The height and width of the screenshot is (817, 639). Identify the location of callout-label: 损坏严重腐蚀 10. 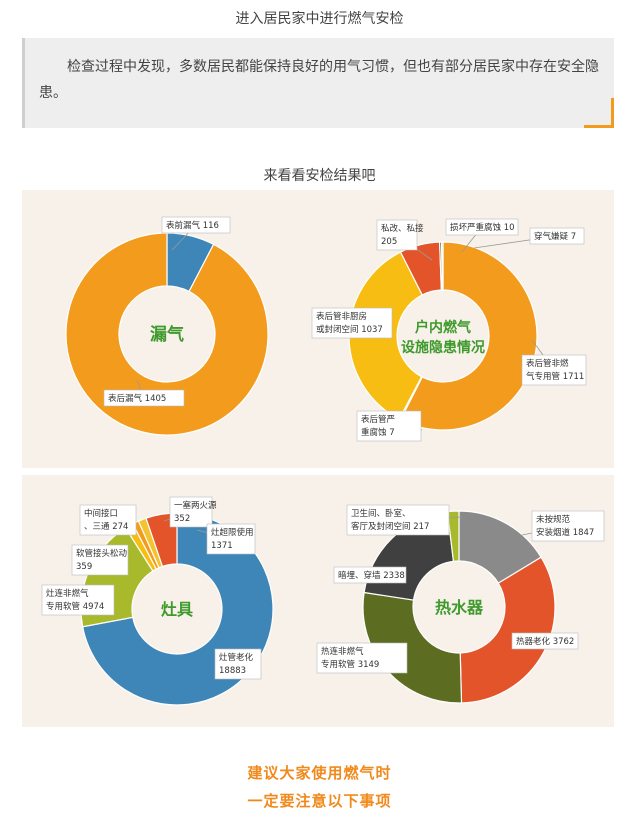
(482, 227).